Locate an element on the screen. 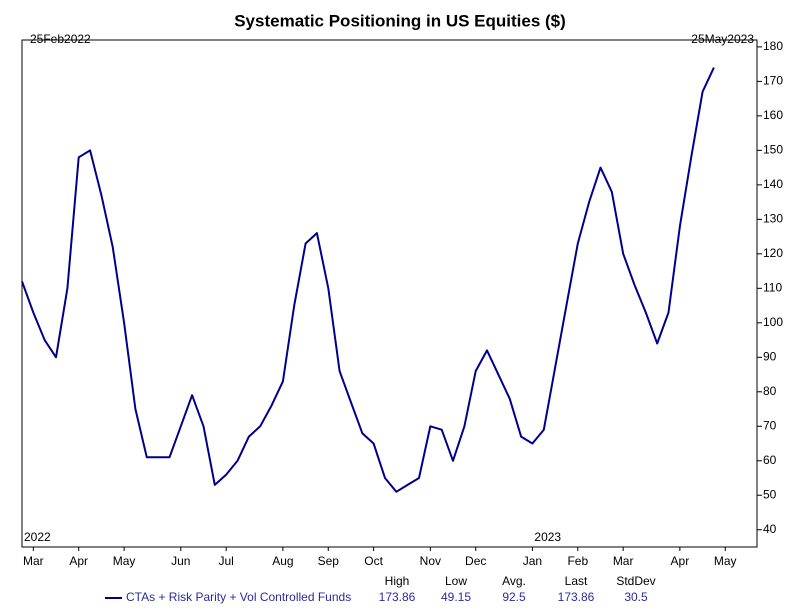 The image size is (807, 613). year-label: 2022 is located at coordinates (37, 537).